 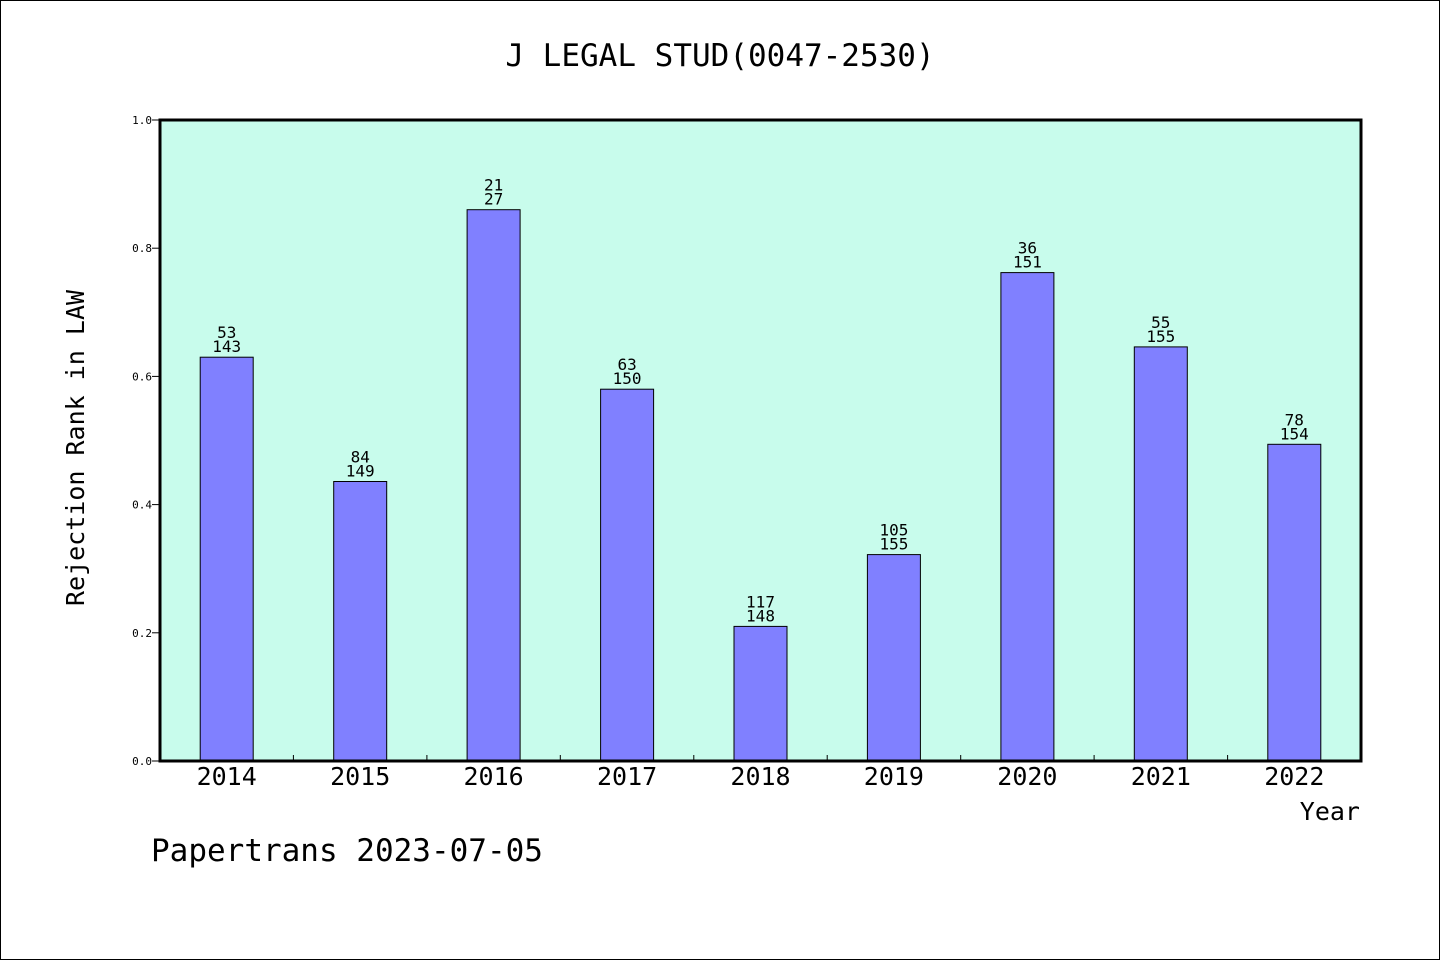 I want to click on bar-2015, so click(x=360, y=621).